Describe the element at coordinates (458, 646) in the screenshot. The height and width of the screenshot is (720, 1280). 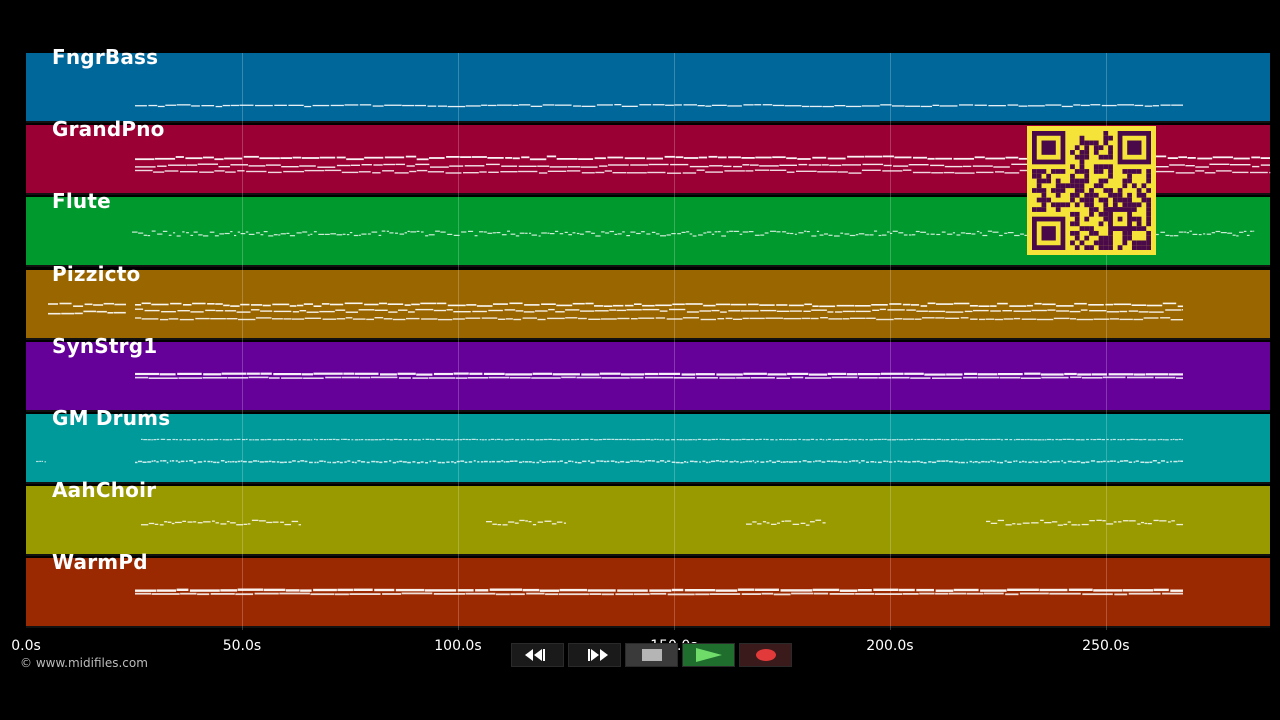
I see `tick-label: 100.0s` at that location.